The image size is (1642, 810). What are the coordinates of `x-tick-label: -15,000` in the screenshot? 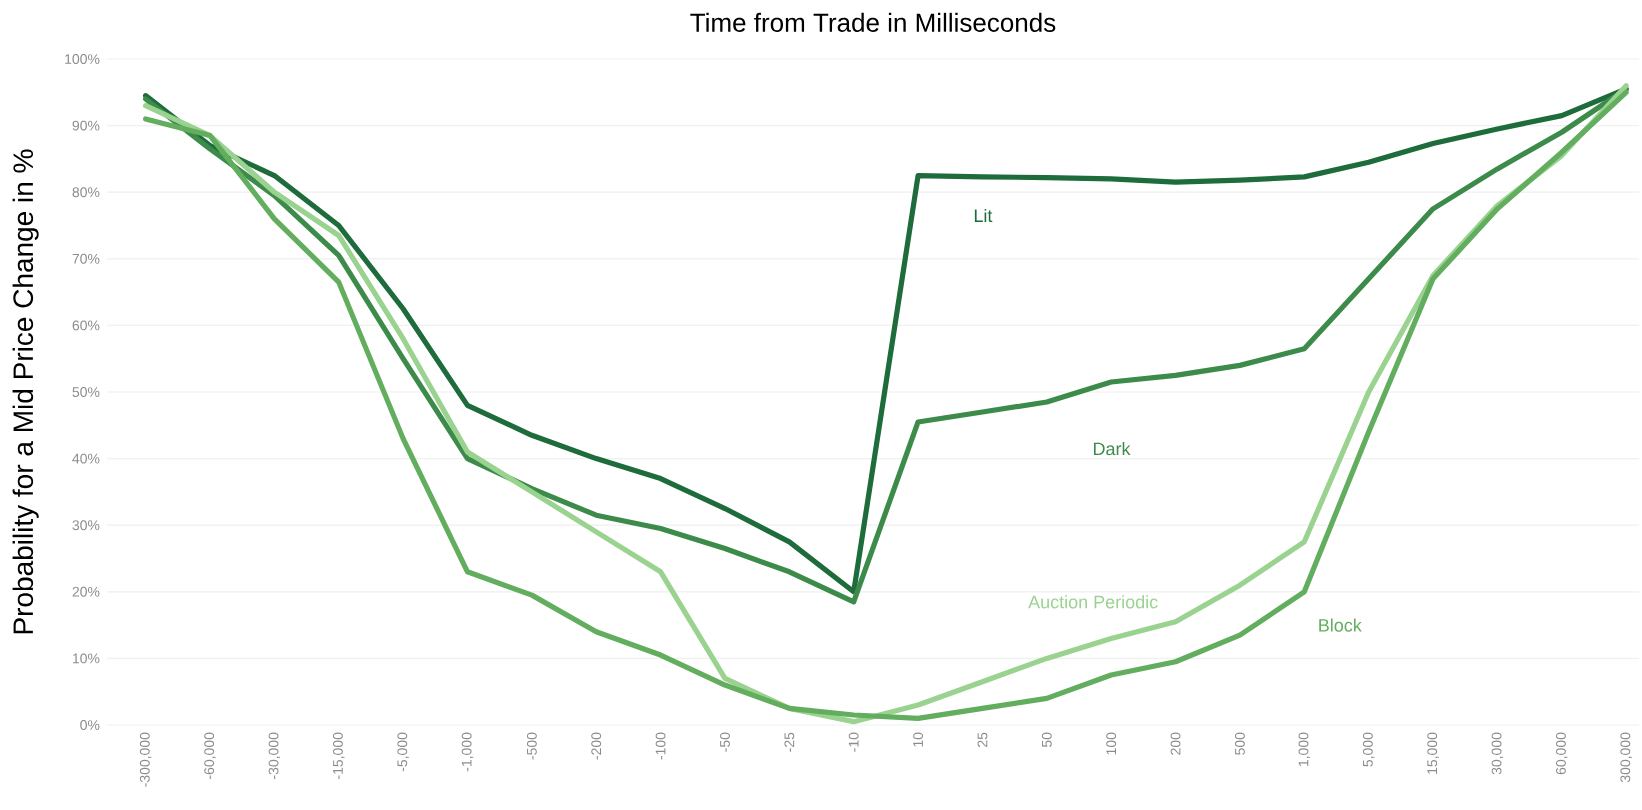 It's located at (338, 755).